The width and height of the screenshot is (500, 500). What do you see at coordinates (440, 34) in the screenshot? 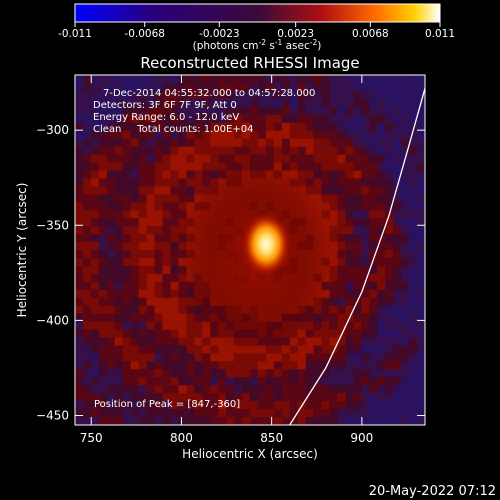
I see `colorbar-tick-label: 0.011` at bounding box center [440, 34].